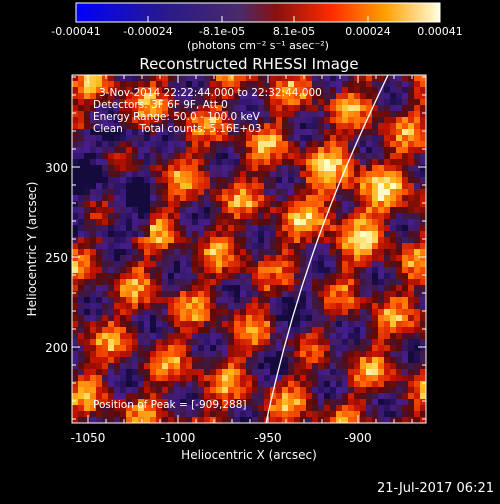 The height and width of the screenshot is (504, 500). What do you see at coordinates (294, 31) in the screenshot?
I see `colorbar-tick-label: 8.1e-05` at bounding box center [294, 31].